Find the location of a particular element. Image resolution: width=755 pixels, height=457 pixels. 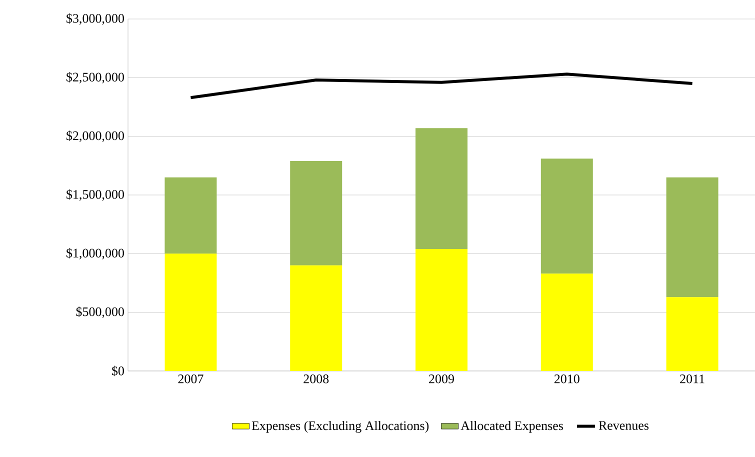

x-tick-label: 2007 is located at coordinates (191, 379).